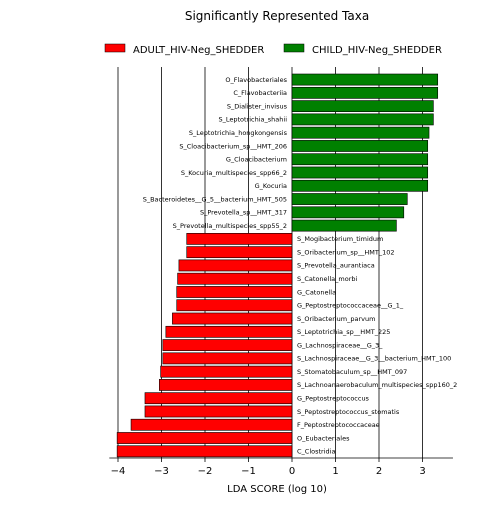 This screenshot has width=504, height=507. What do you see at coordinates (346, 252) in the screenshot?
I see `bar-label-13: S_Oribacterium_sp__HMT_102` at bounding box center [346, 252].